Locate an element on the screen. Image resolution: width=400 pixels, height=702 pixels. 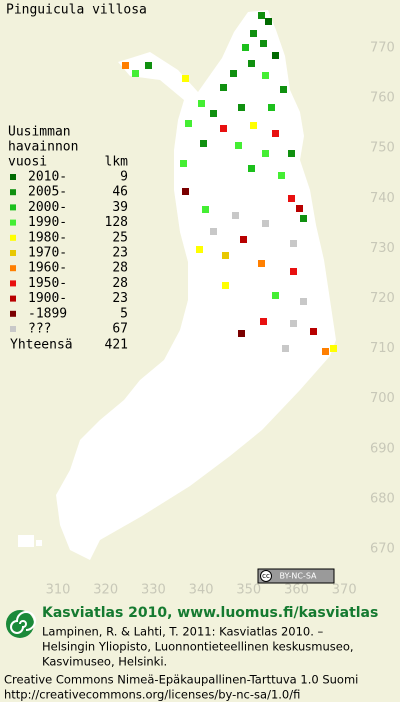
legend-label: 2005- is located at coordinates (47, 192).